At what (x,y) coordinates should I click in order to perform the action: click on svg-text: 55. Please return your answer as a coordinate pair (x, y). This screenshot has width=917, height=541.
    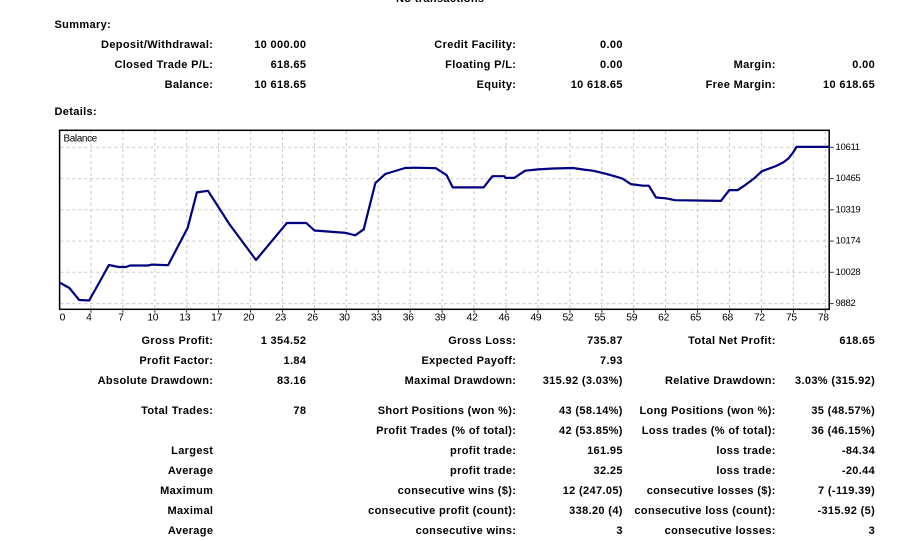
    Looking at the image, I should click on (599, 317).